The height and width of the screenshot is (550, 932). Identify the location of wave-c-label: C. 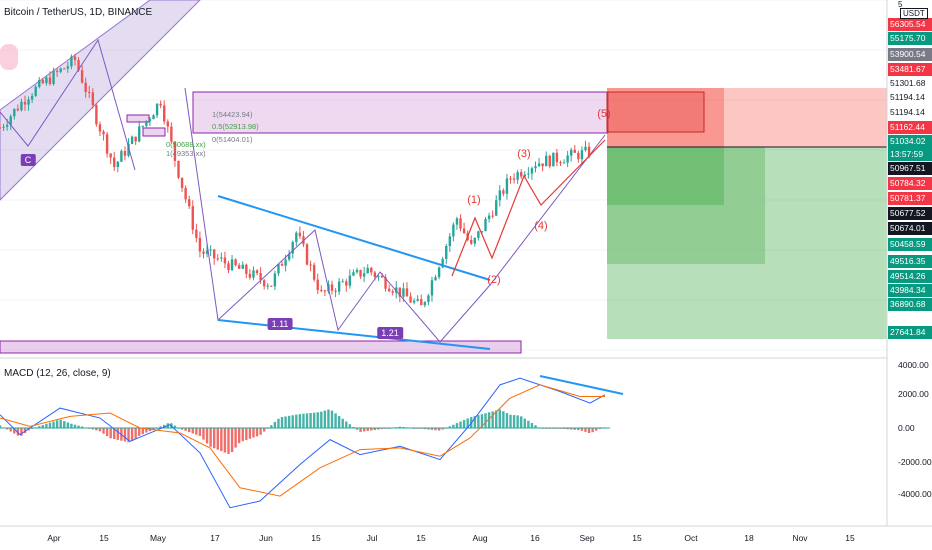
(28, 160).